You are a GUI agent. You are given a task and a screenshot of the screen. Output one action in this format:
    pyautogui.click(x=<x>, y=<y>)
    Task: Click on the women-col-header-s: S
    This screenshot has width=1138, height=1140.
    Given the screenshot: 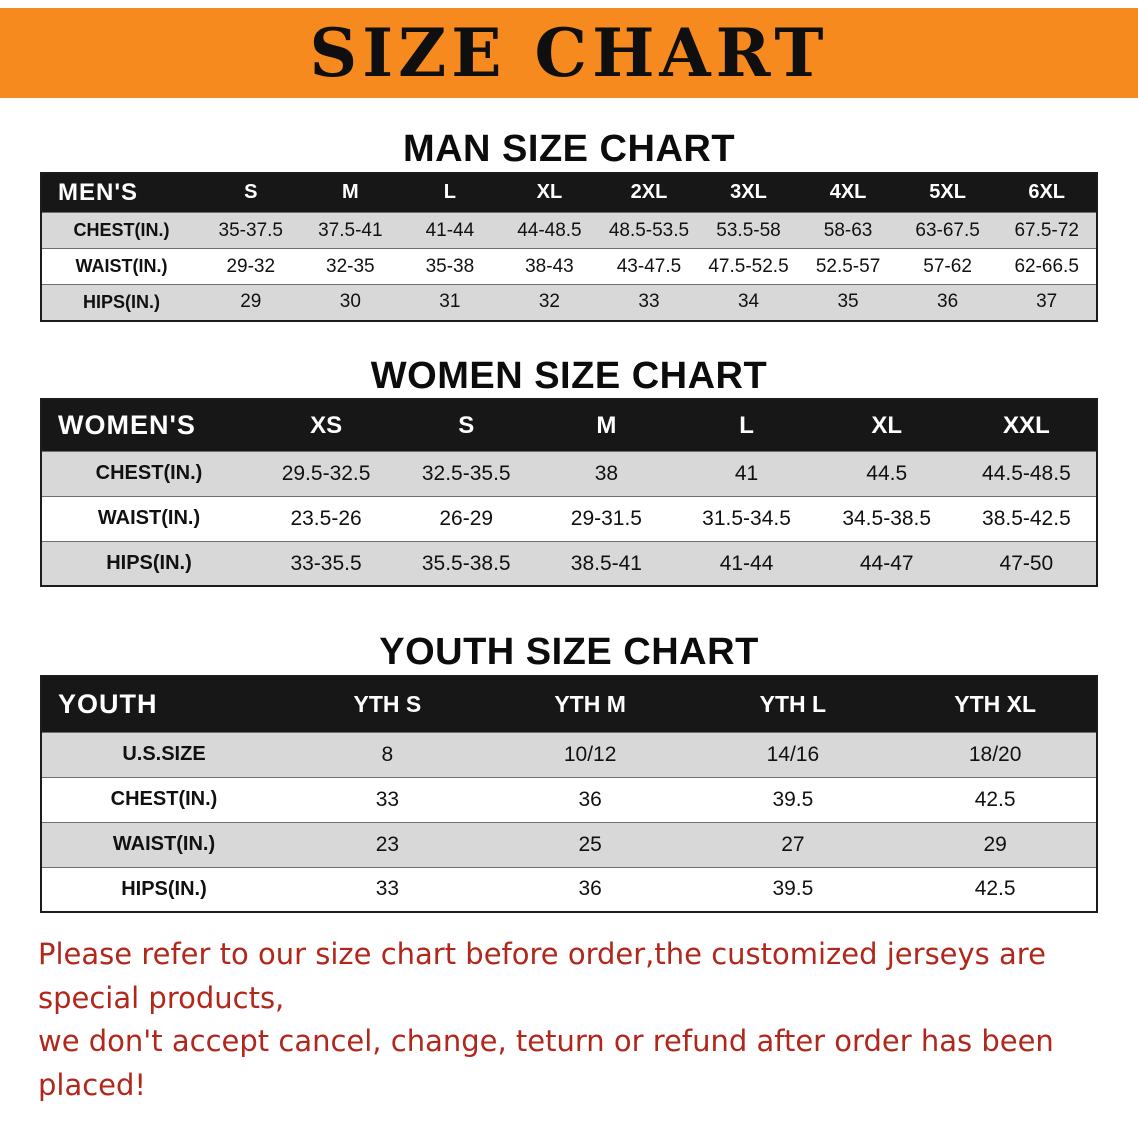 What is the action you would take?
    pyautogui.click(x=466, y=425)
    